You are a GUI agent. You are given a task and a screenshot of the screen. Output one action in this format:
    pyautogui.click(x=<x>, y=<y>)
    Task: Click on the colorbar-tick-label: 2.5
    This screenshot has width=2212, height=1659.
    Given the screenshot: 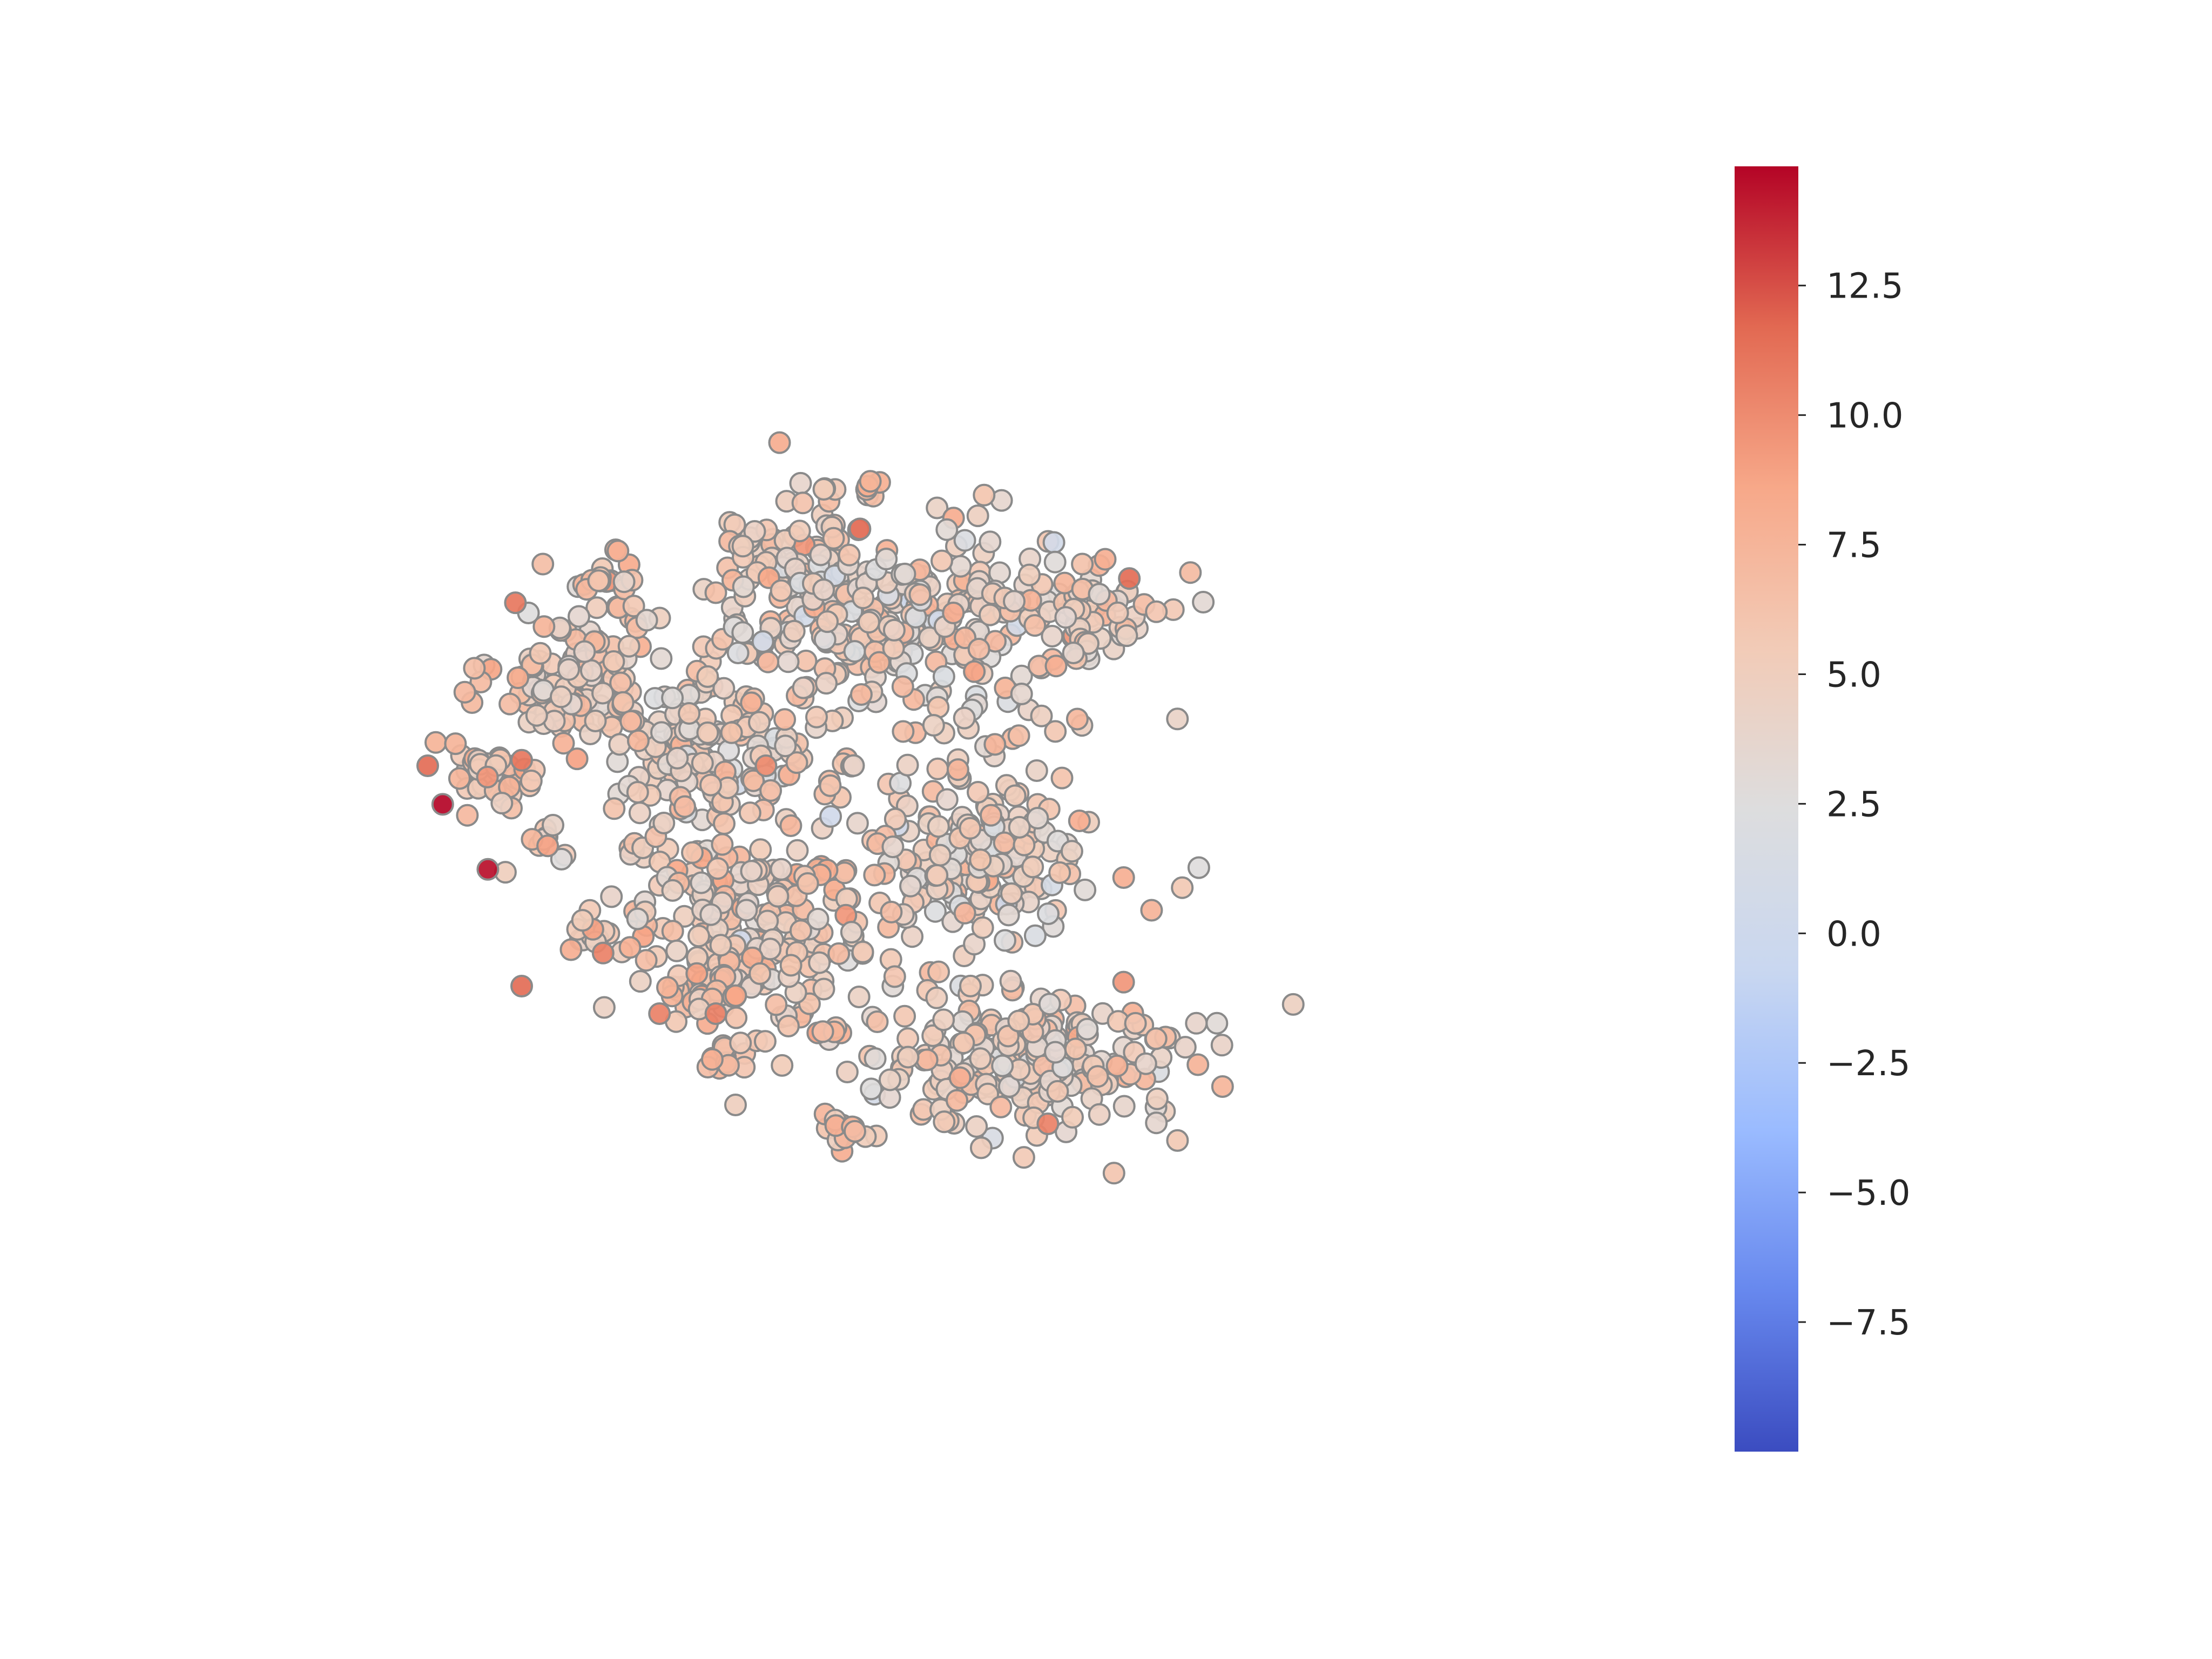 What is the action you would take?
    pyautogui.click(x=1853, y=805)
    